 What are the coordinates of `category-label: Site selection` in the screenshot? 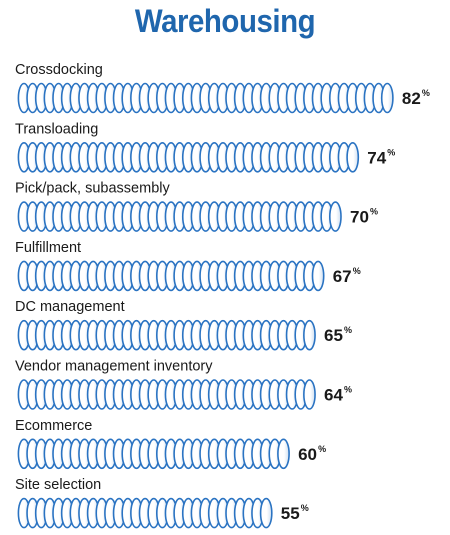 It's located at (58, 485).